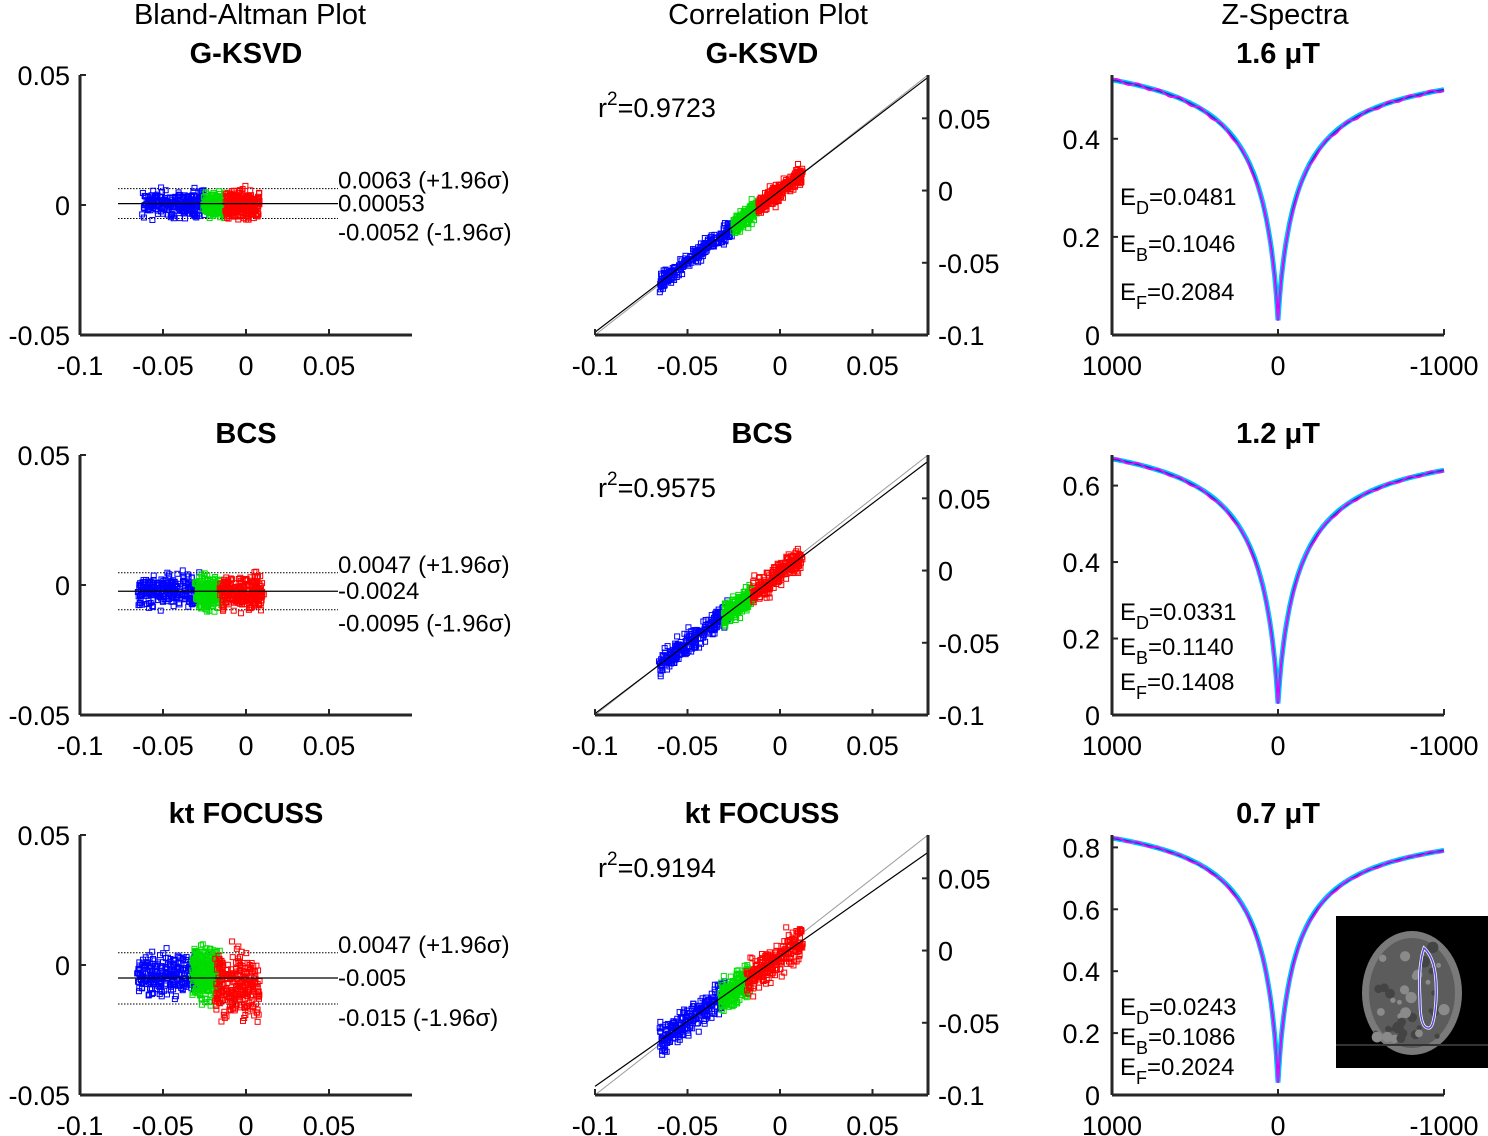 The height and width of the screenshot is (1136, 1488). Describe the element at coordinates (667, 108) in the screenshot. I see `r-squared-value: =0.9723` at that location.